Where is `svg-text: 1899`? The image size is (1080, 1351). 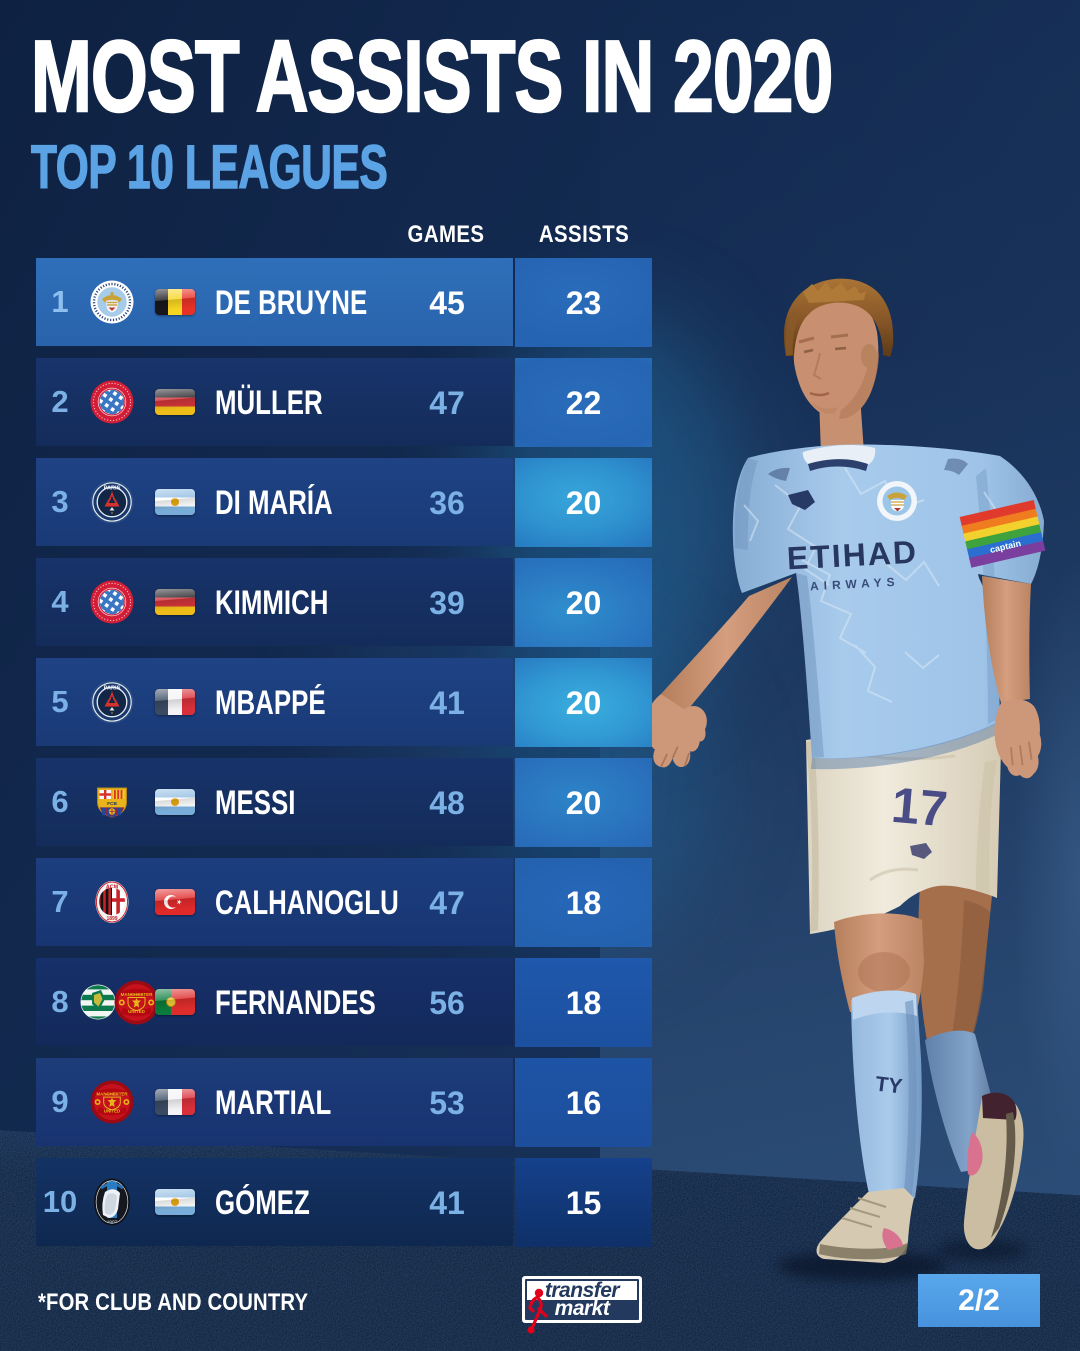 svg-text: 1899 is located at coordinates (111, 919).